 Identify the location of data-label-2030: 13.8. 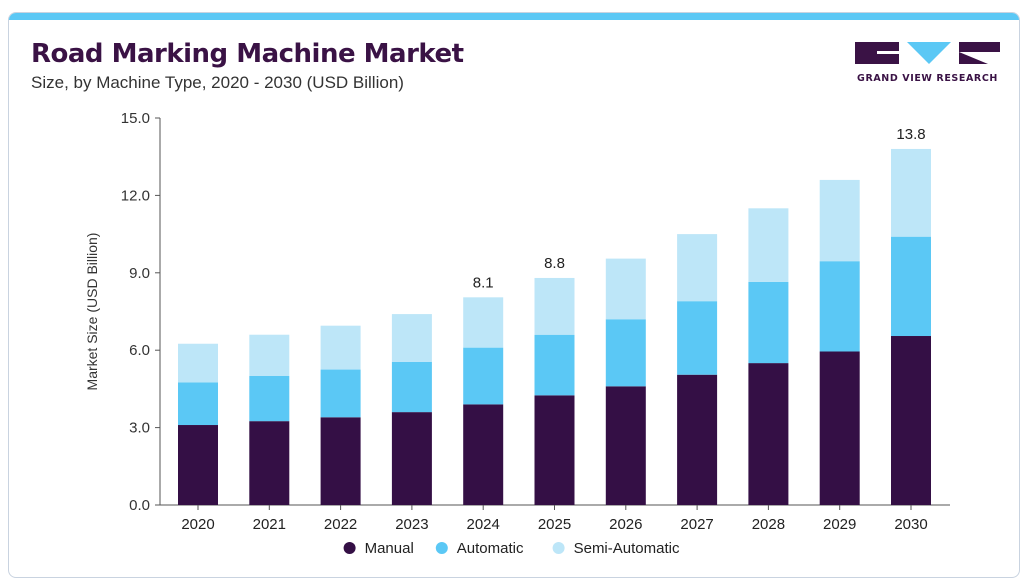
(910, 134).